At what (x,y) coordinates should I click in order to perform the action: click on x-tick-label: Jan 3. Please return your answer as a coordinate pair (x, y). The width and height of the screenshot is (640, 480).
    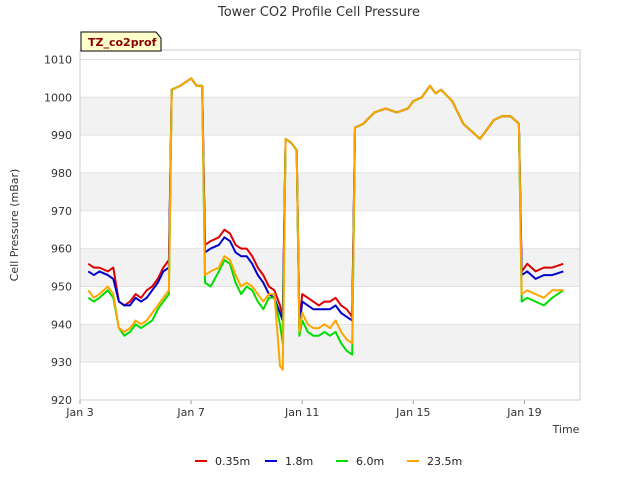
    Looking at the image, I should click on (79, 412).